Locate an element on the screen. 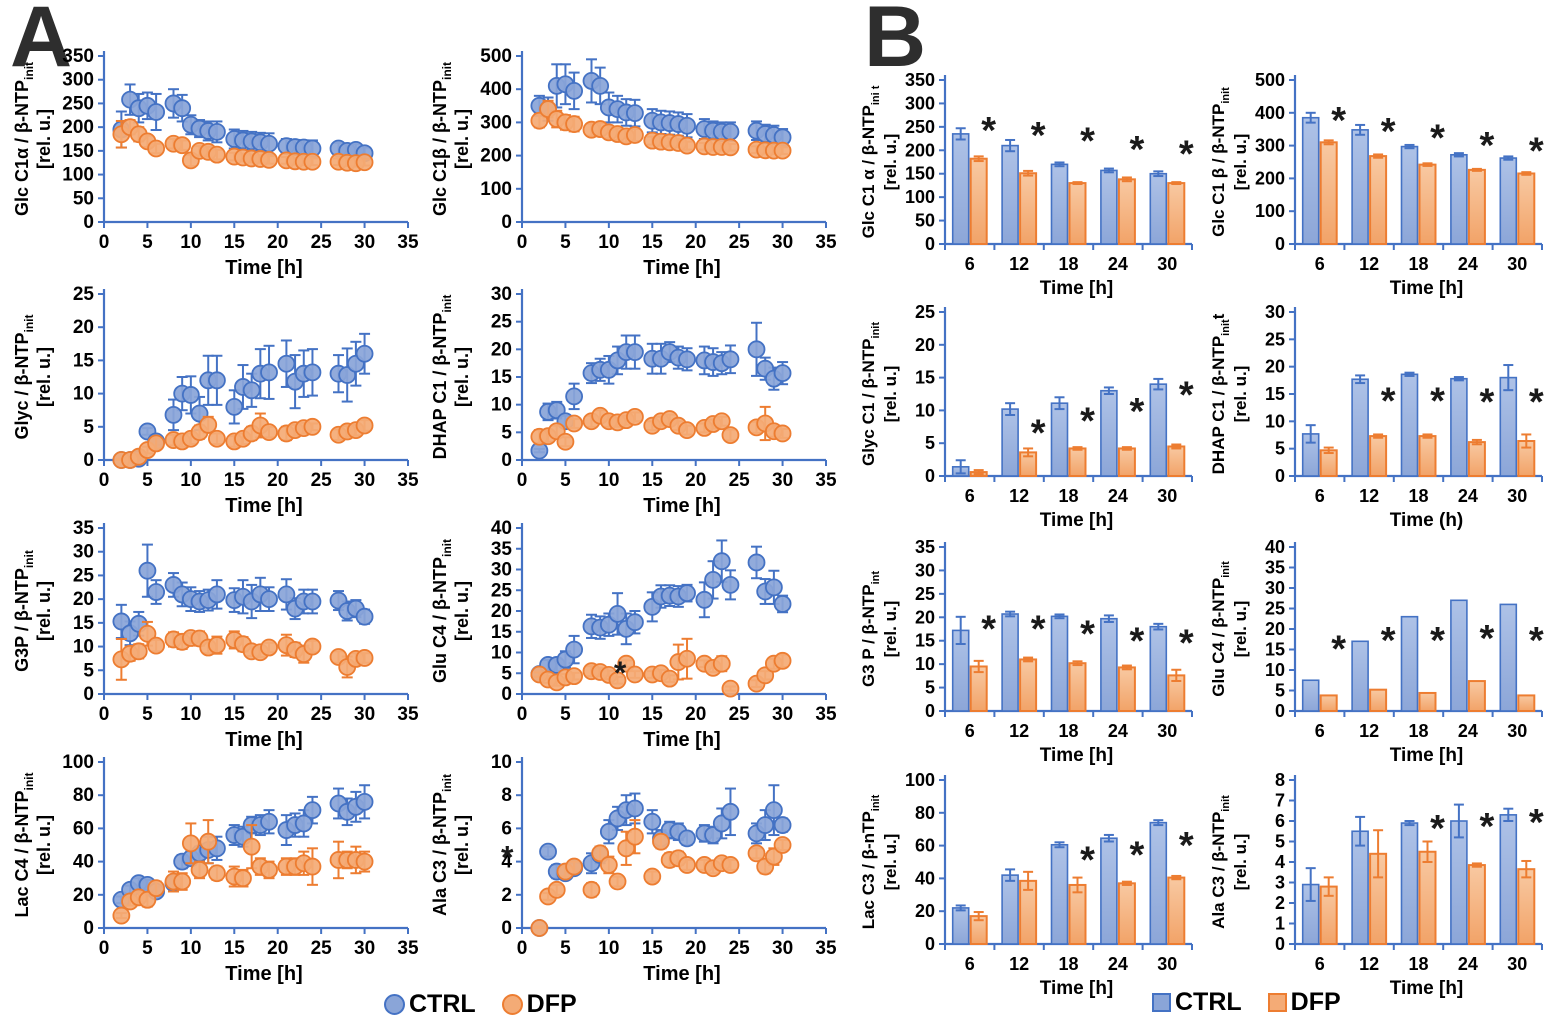  svg-text: 3 is located at coordinates (1280, 883).